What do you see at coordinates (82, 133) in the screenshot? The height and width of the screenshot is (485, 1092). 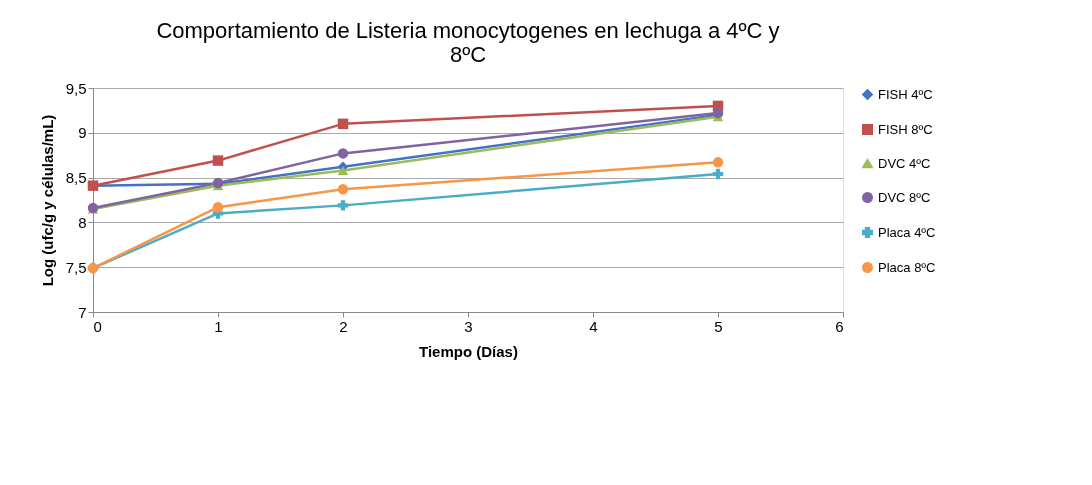 I see `y-tick-label: 9` at bounding box center [82, 133].